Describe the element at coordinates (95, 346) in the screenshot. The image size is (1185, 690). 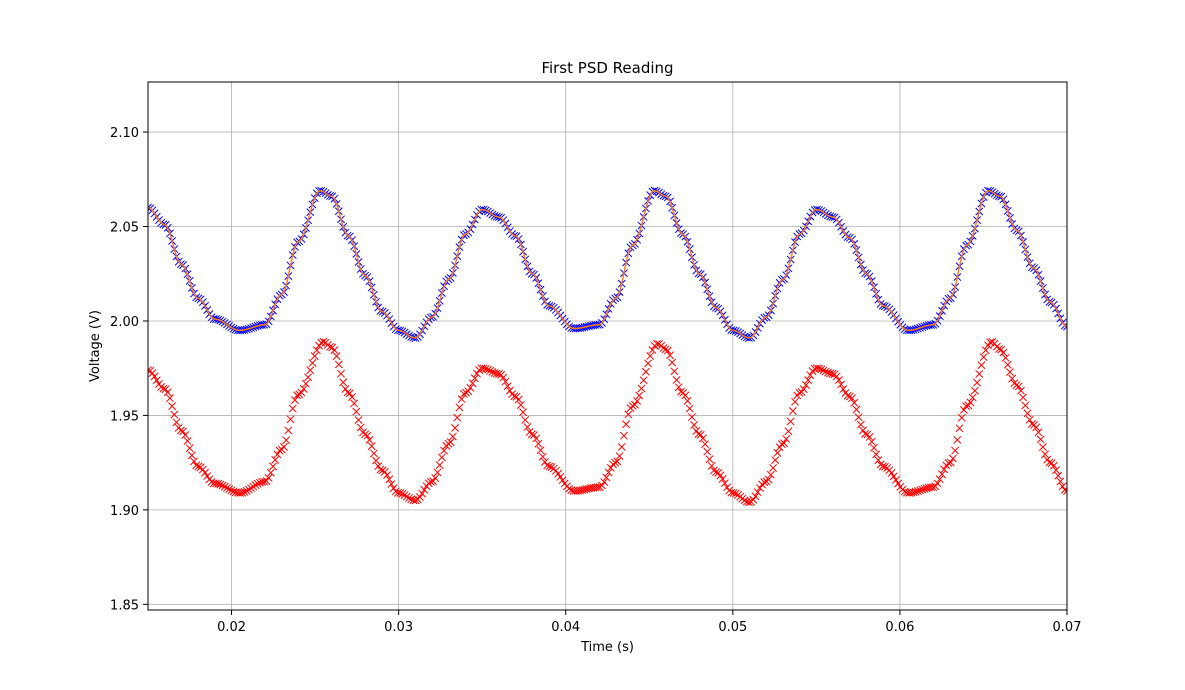
I see `y-axis-label: Voltage (V)` at that location.